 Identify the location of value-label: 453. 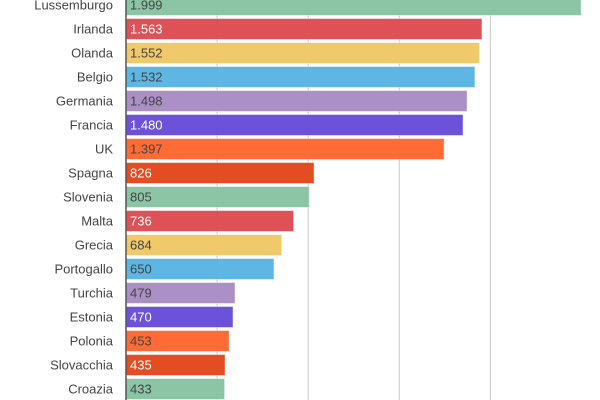
(141, 341).